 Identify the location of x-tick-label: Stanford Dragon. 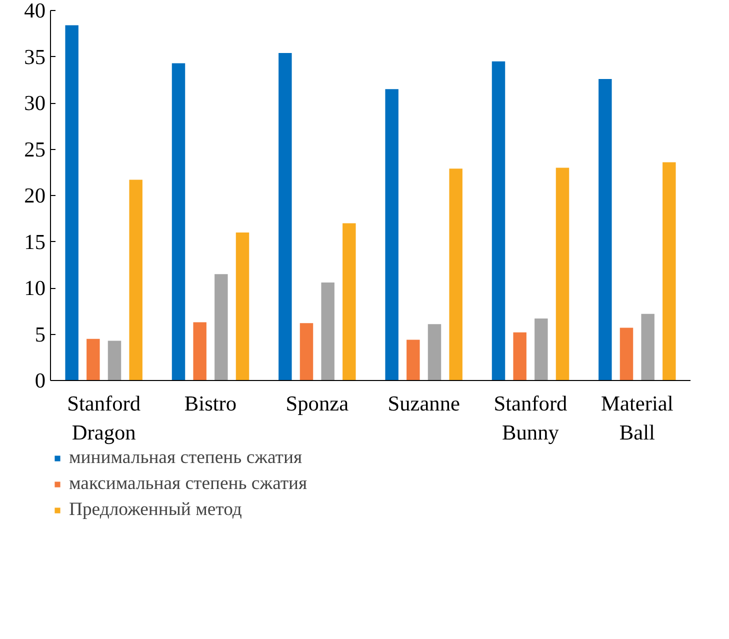
(104, 418).